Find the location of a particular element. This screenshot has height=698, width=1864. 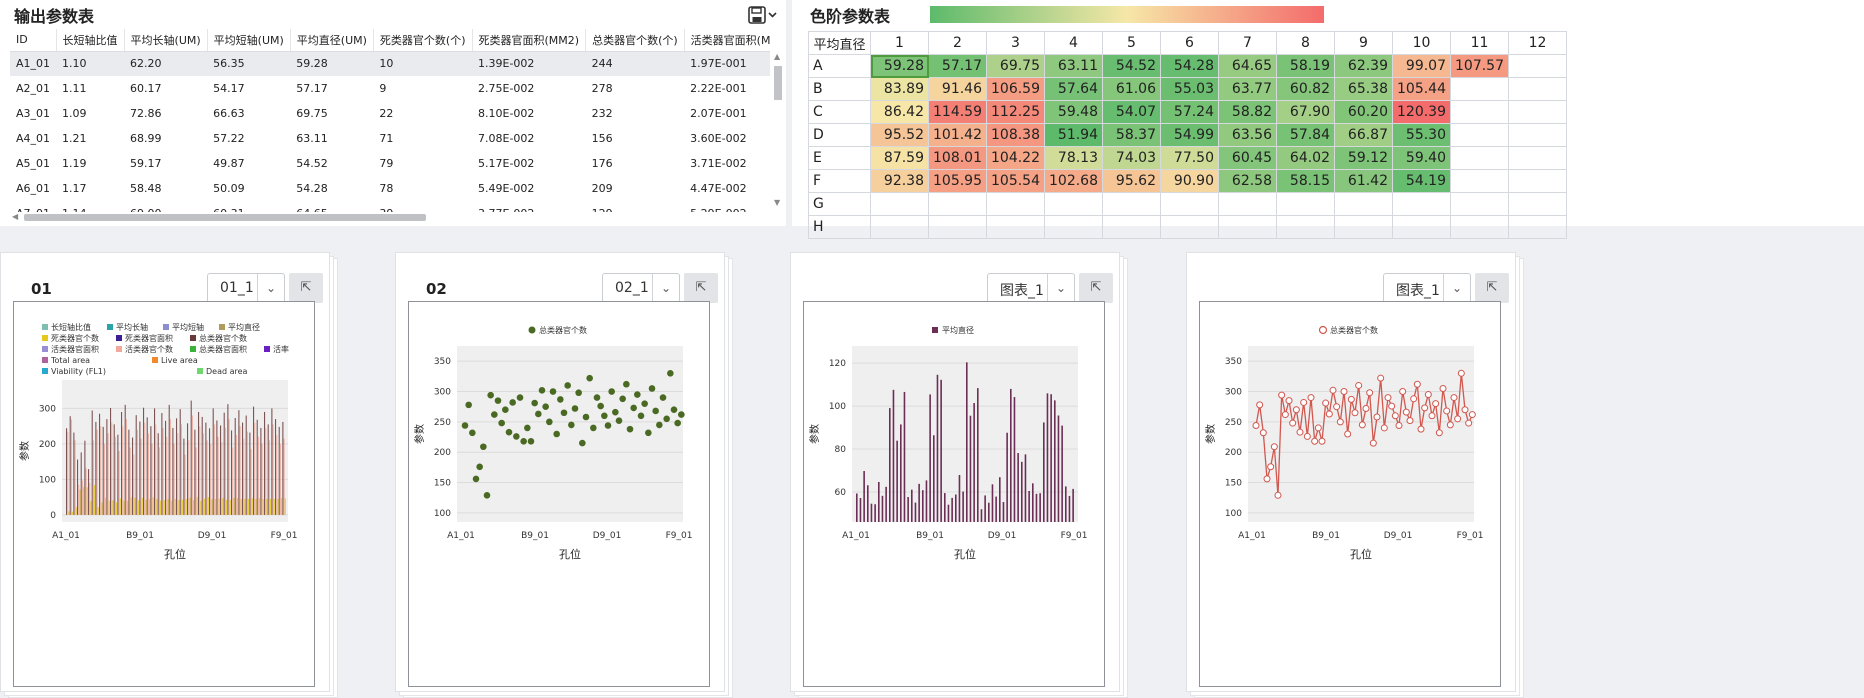

color-cell: 102.68 is located at coordinates (1073, 181).